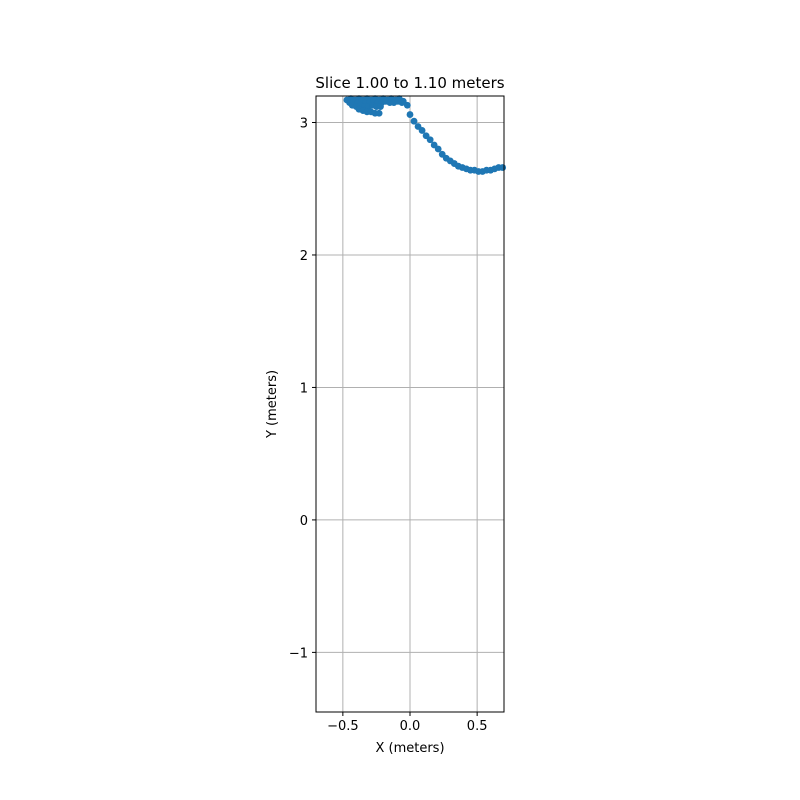  What do you see at coordinates (304, 521) in the screenshot?
I see `y-tick-label: 0` at bounding box center [304, 521].